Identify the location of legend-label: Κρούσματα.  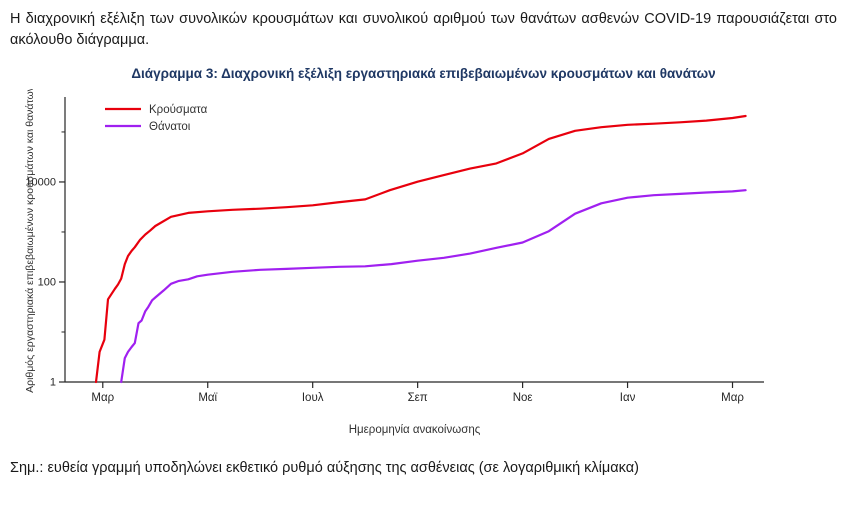
(178, 110).